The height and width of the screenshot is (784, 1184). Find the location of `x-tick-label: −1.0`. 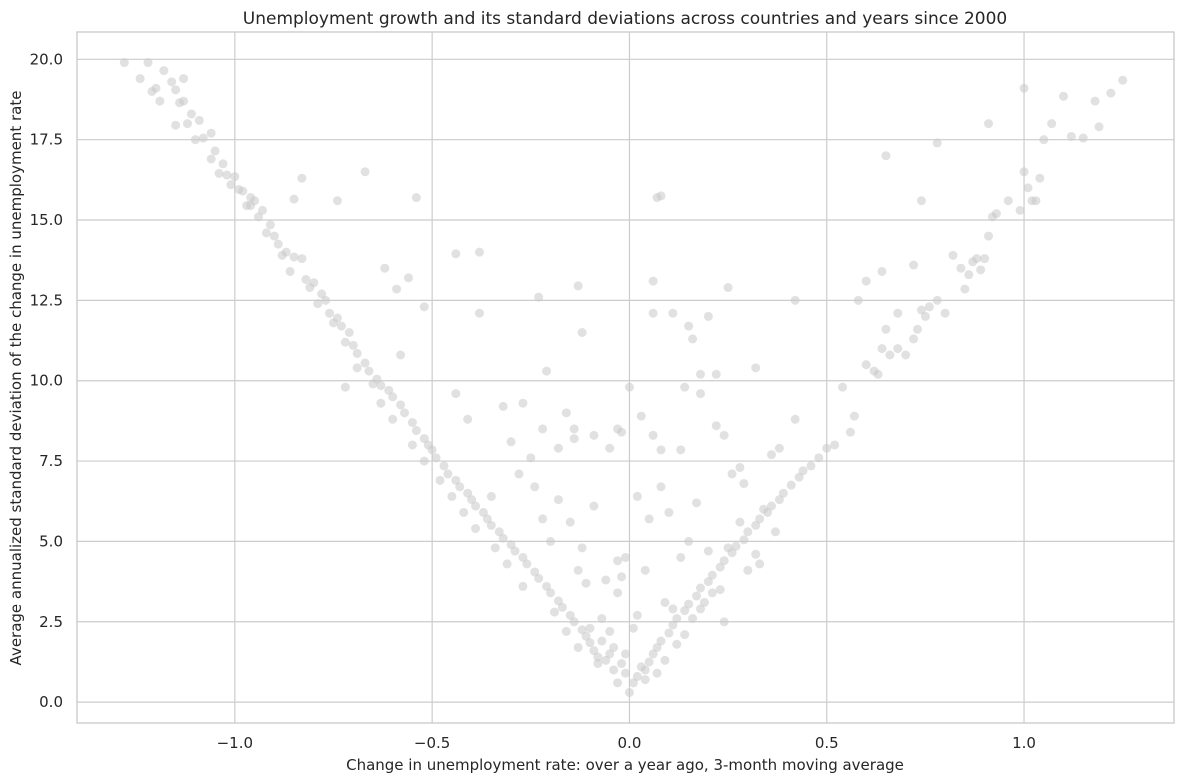

x-tick-label: −1.0 is located at coordinates (235, 743).